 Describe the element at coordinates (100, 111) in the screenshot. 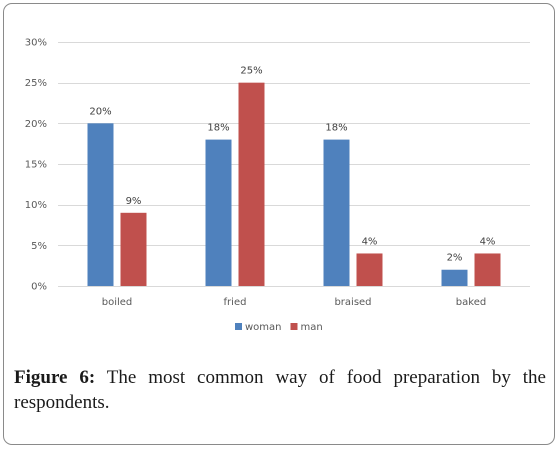

I see `data-label: 20%` at that location.